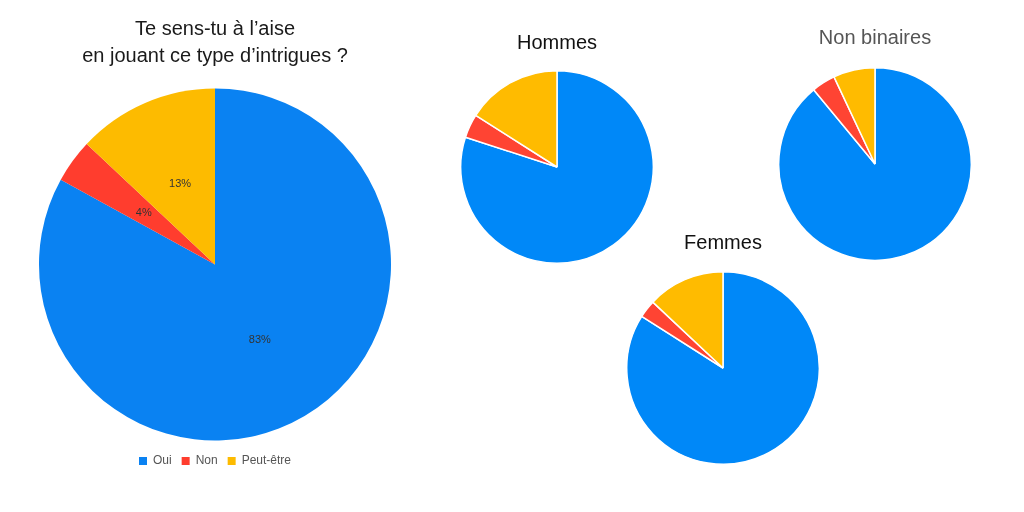  What do you see at coordinates (557, 41) in the screenshot?
I see `chart-title: Hommes` at bounding box center [557, 41].